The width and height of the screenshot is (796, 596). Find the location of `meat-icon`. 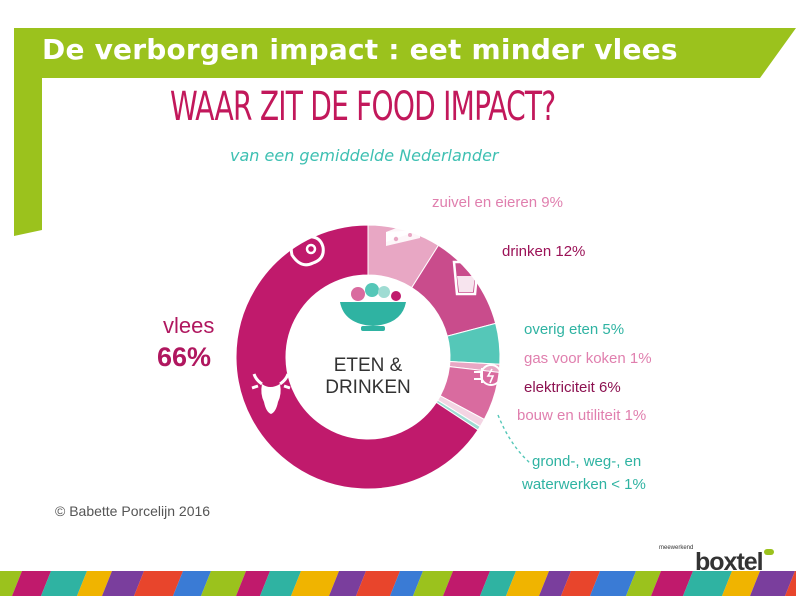

meat-icon is located at coordinates (307, 251).